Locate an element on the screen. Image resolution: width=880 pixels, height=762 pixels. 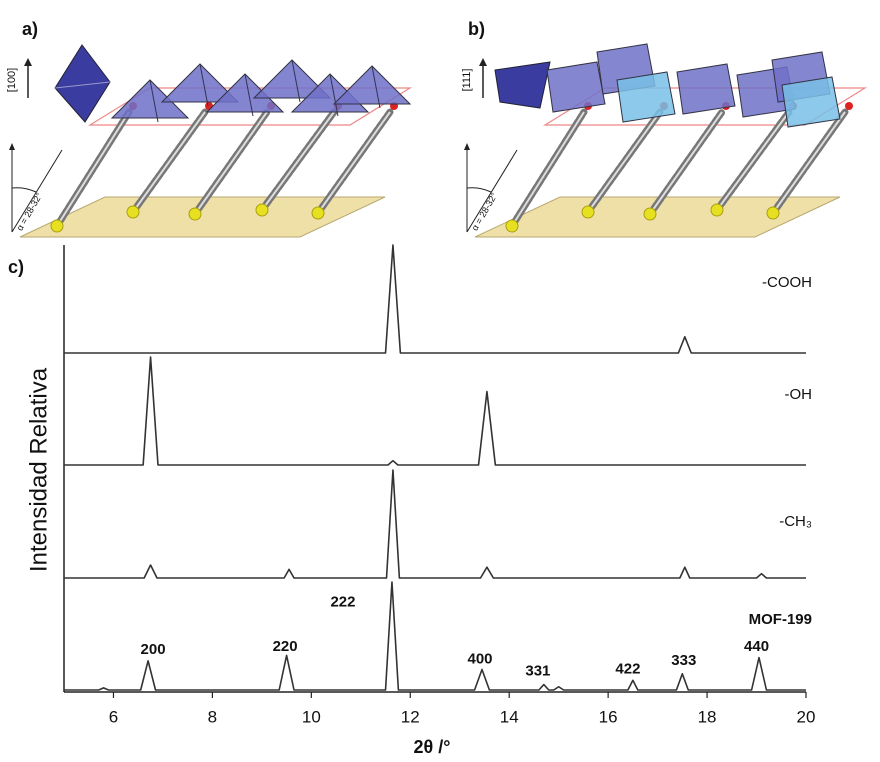
cube is located at coordinates (522, 85).